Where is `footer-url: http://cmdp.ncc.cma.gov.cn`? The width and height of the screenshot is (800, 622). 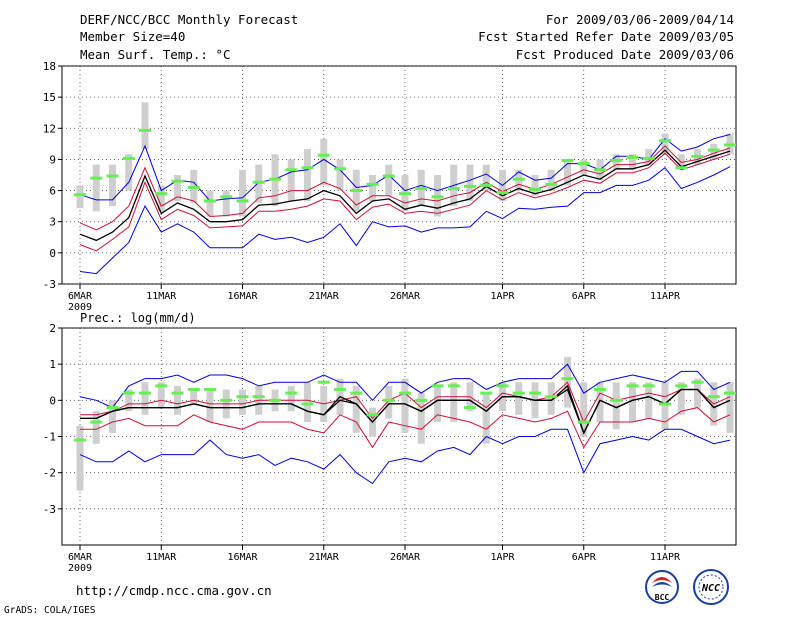
footer-url: http://cmdp.ncc.cma.gov.cn is located at coordinates (174, 590).